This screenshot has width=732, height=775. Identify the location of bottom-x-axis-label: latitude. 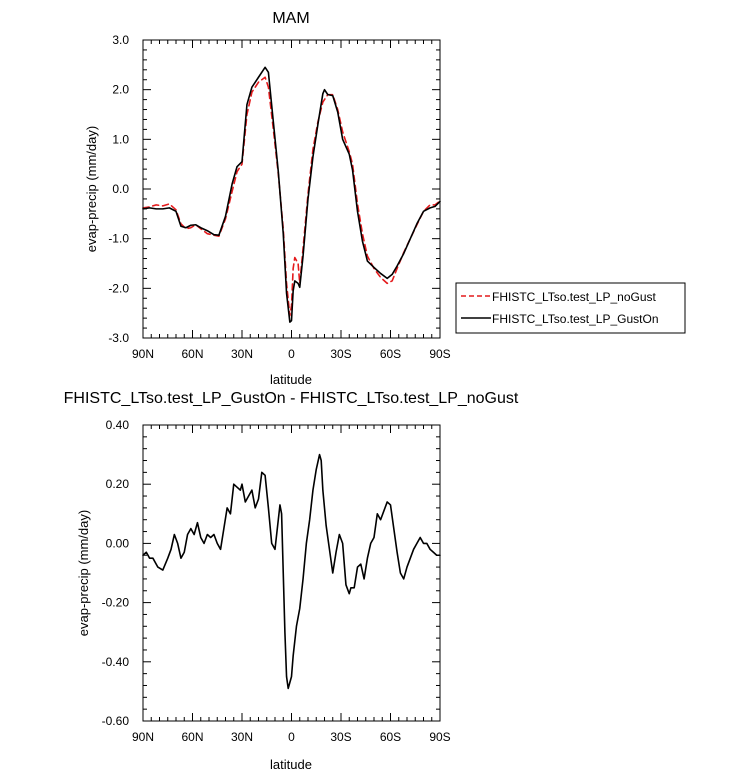
(291, 764).